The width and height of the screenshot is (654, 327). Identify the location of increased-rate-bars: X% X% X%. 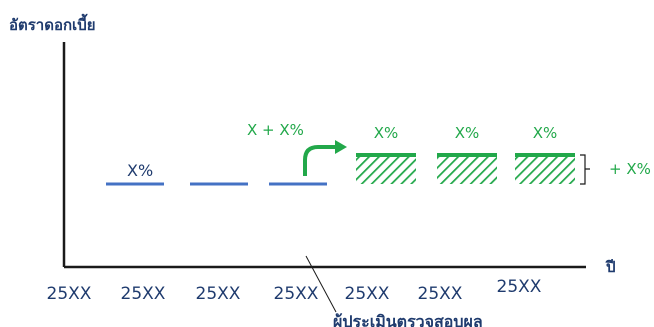
(465, 154).